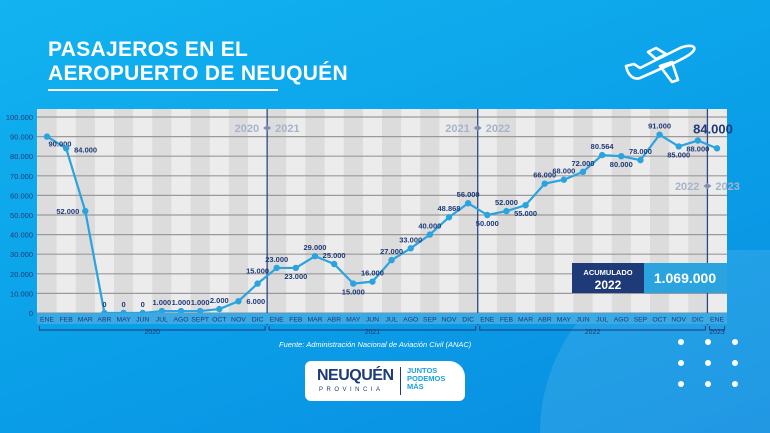  Describe the element at coordinates (593, 332) in the screenshot. I see `year-label: 2022` at that location.